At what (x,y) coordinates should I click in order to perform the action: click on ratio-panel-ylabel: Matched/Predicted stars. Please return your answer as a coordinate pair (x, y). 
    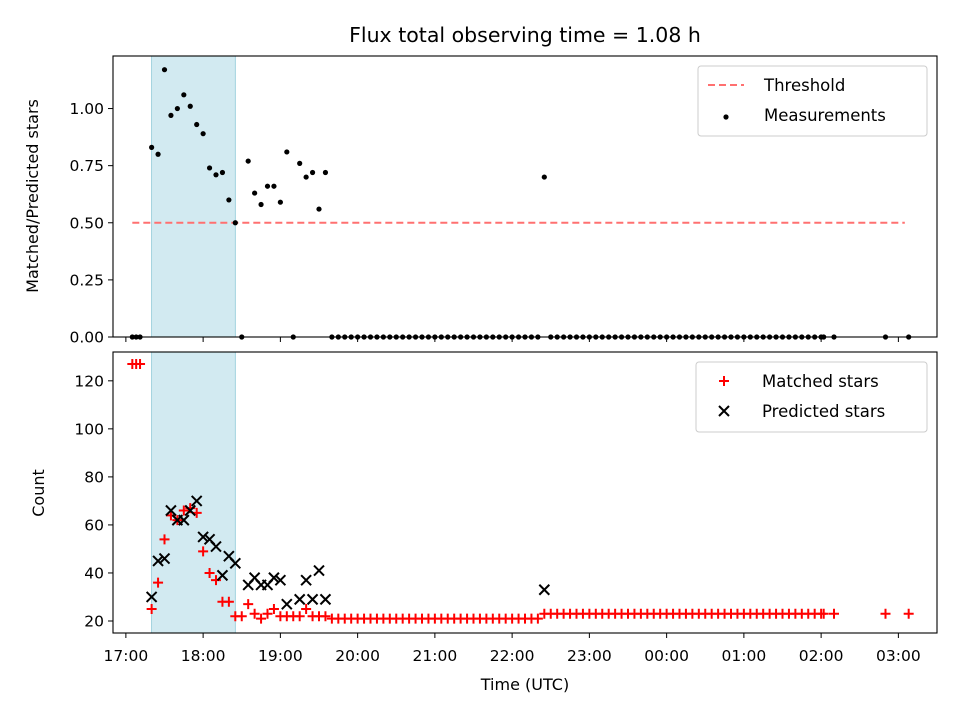
    Looking at the image, I should click on (32, 196).